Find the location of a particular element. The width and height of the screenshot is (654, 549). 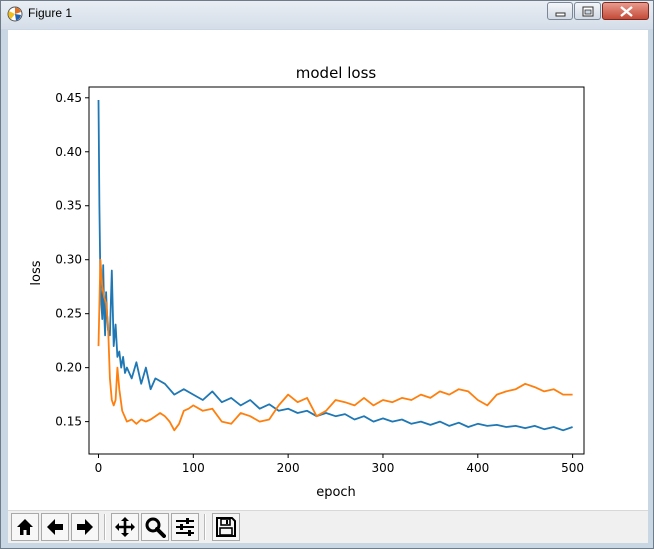

save-button is located at coordinates (226, 527).